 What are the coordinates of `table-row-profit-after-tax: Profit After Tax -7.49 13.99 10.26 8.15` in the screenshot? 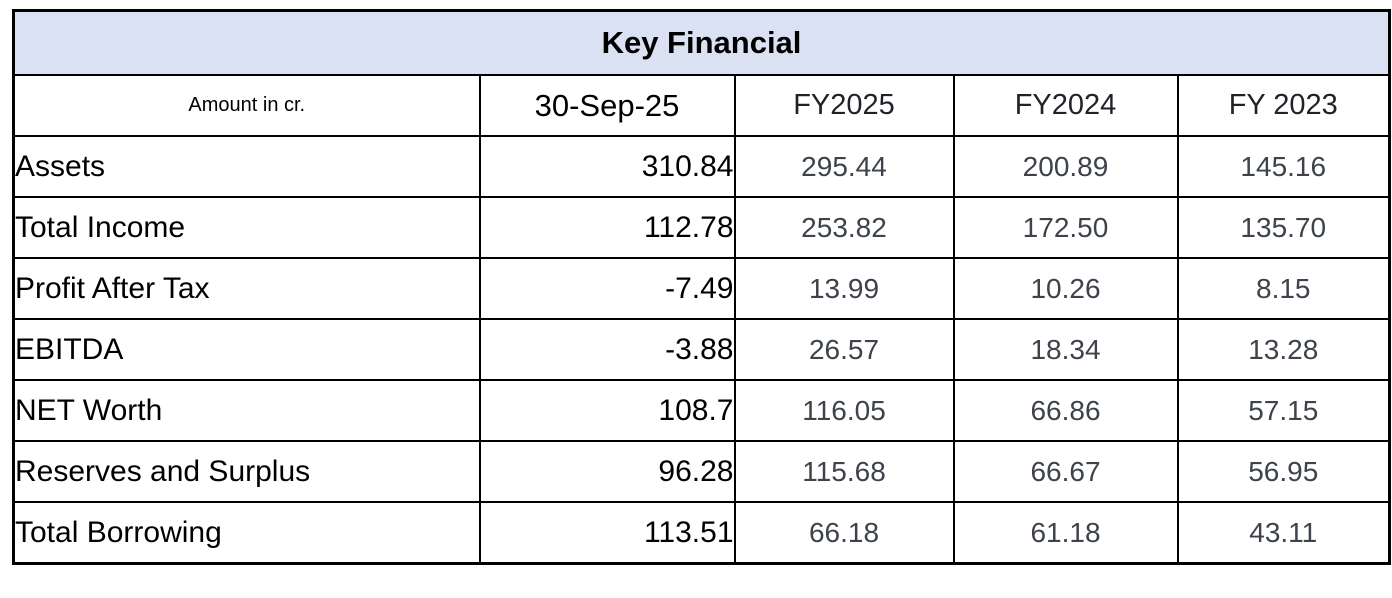 It's located at (701, 288).